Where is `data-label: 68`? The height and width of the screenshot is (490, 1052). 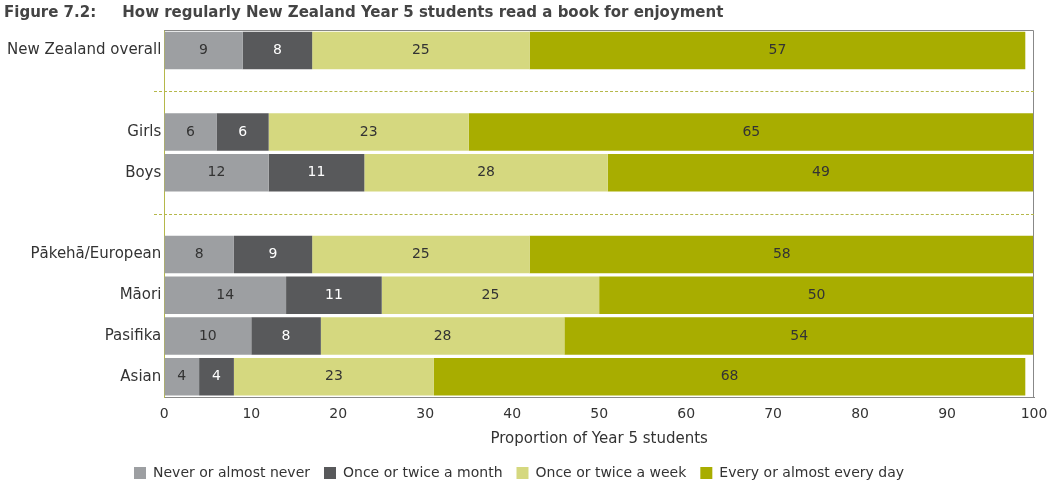
data-label: 68 is located at coordinates (729, 375).